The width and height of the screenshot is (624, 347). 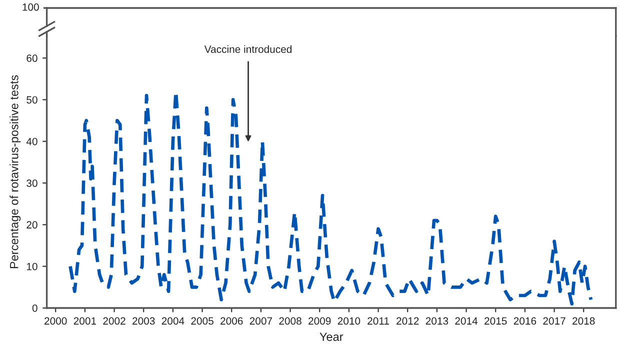 What do you see at coordinates (32, 225) in the screenshot?
I see `y-tick-label: 20` at bounding box center [32, 225].